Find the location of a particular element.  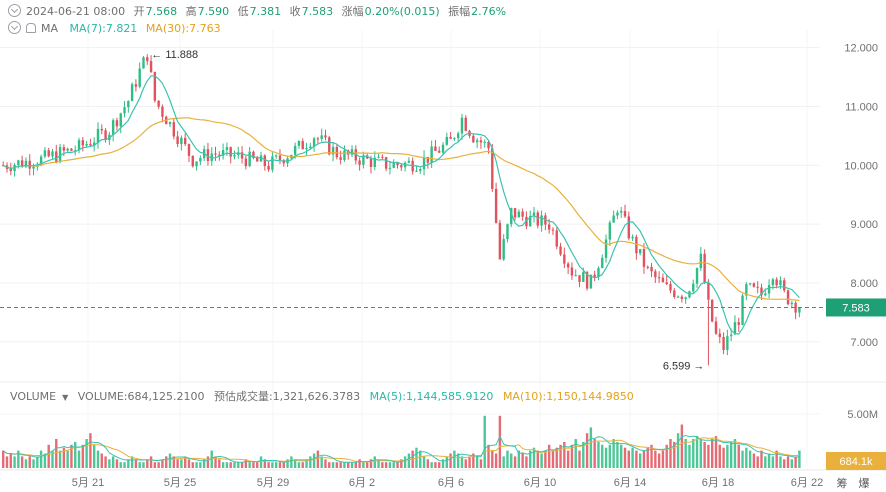

axis-tool-icon: 筹 is located at coordinates (842, 483).